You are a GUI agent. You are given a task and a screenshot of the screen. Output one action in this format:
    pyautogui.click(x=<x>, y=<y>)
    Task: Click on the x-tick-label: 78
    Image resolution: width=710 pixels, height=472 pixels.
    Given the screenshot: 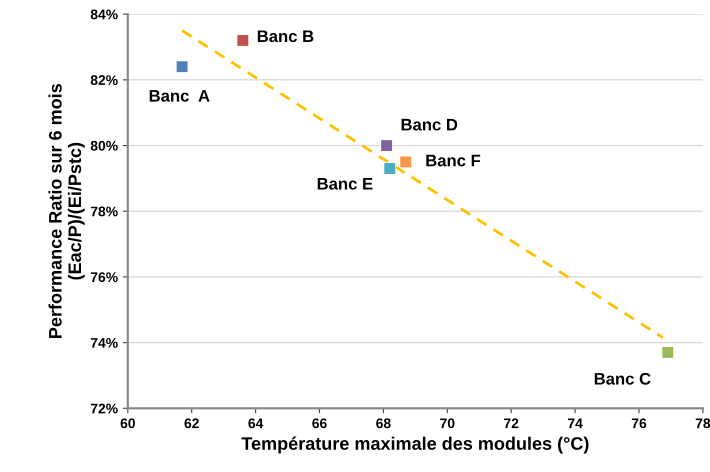 What is the action you would take?
    pyautogui.click(x=703, y=423)
    